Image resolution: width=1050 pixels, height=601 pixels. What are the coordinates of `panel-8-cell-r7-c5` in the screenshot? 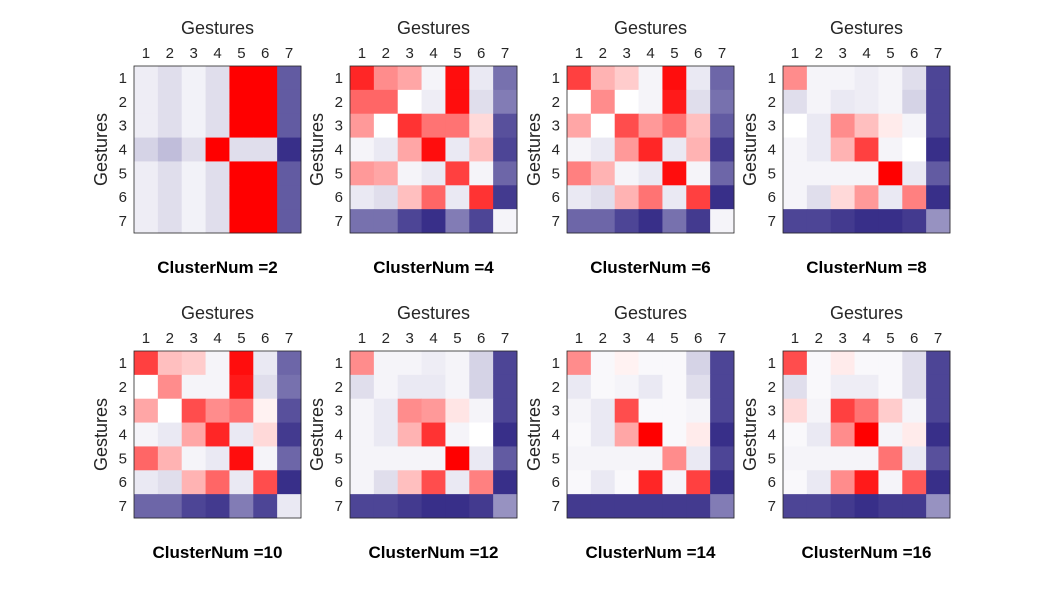 It's located at (890, 506).